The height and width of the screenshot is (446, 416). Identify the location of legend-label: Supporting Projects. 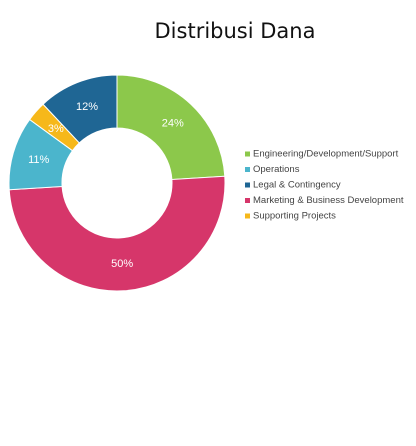
(294, 216).